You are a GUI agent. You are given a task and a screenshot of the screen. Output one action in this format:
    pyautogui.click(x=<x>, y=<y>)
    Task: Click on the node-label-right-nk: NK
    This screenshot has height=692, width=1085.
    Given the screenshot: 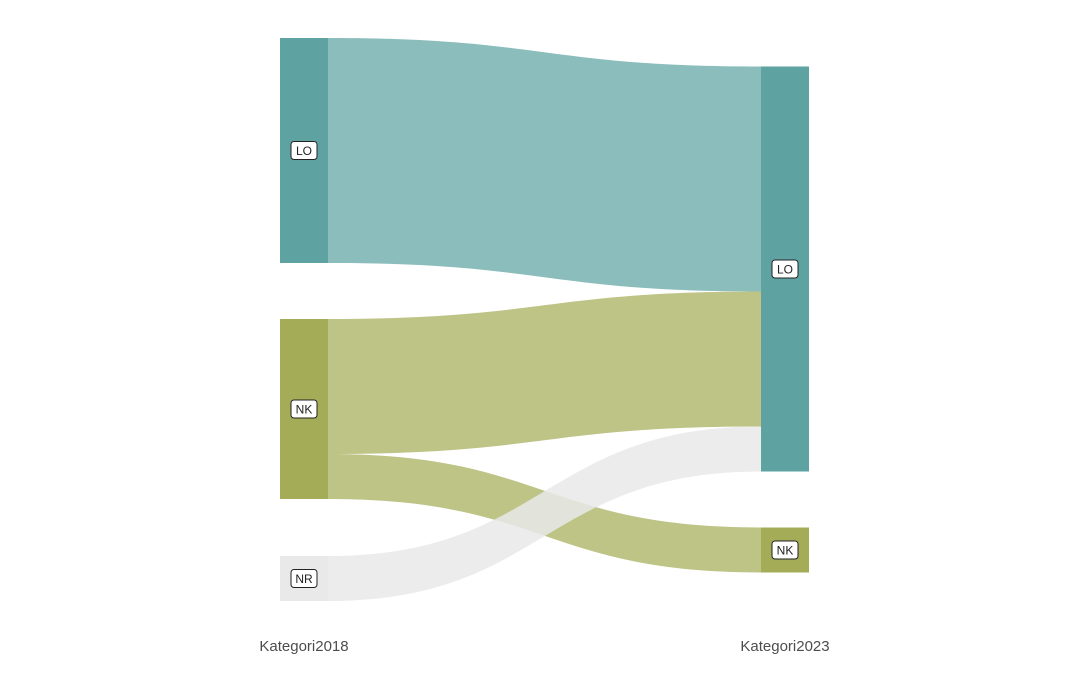 What is the action you would take?
    pyautogui.click(x=785, y=550)
    